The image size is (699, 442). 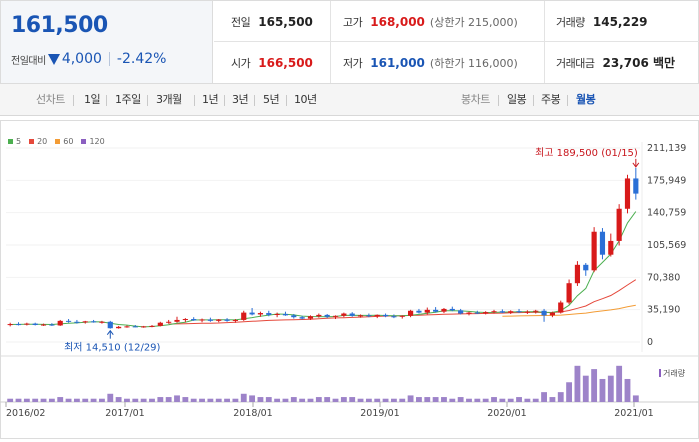 I want to click on period-10y: 10년, so click(x=305, y=99).